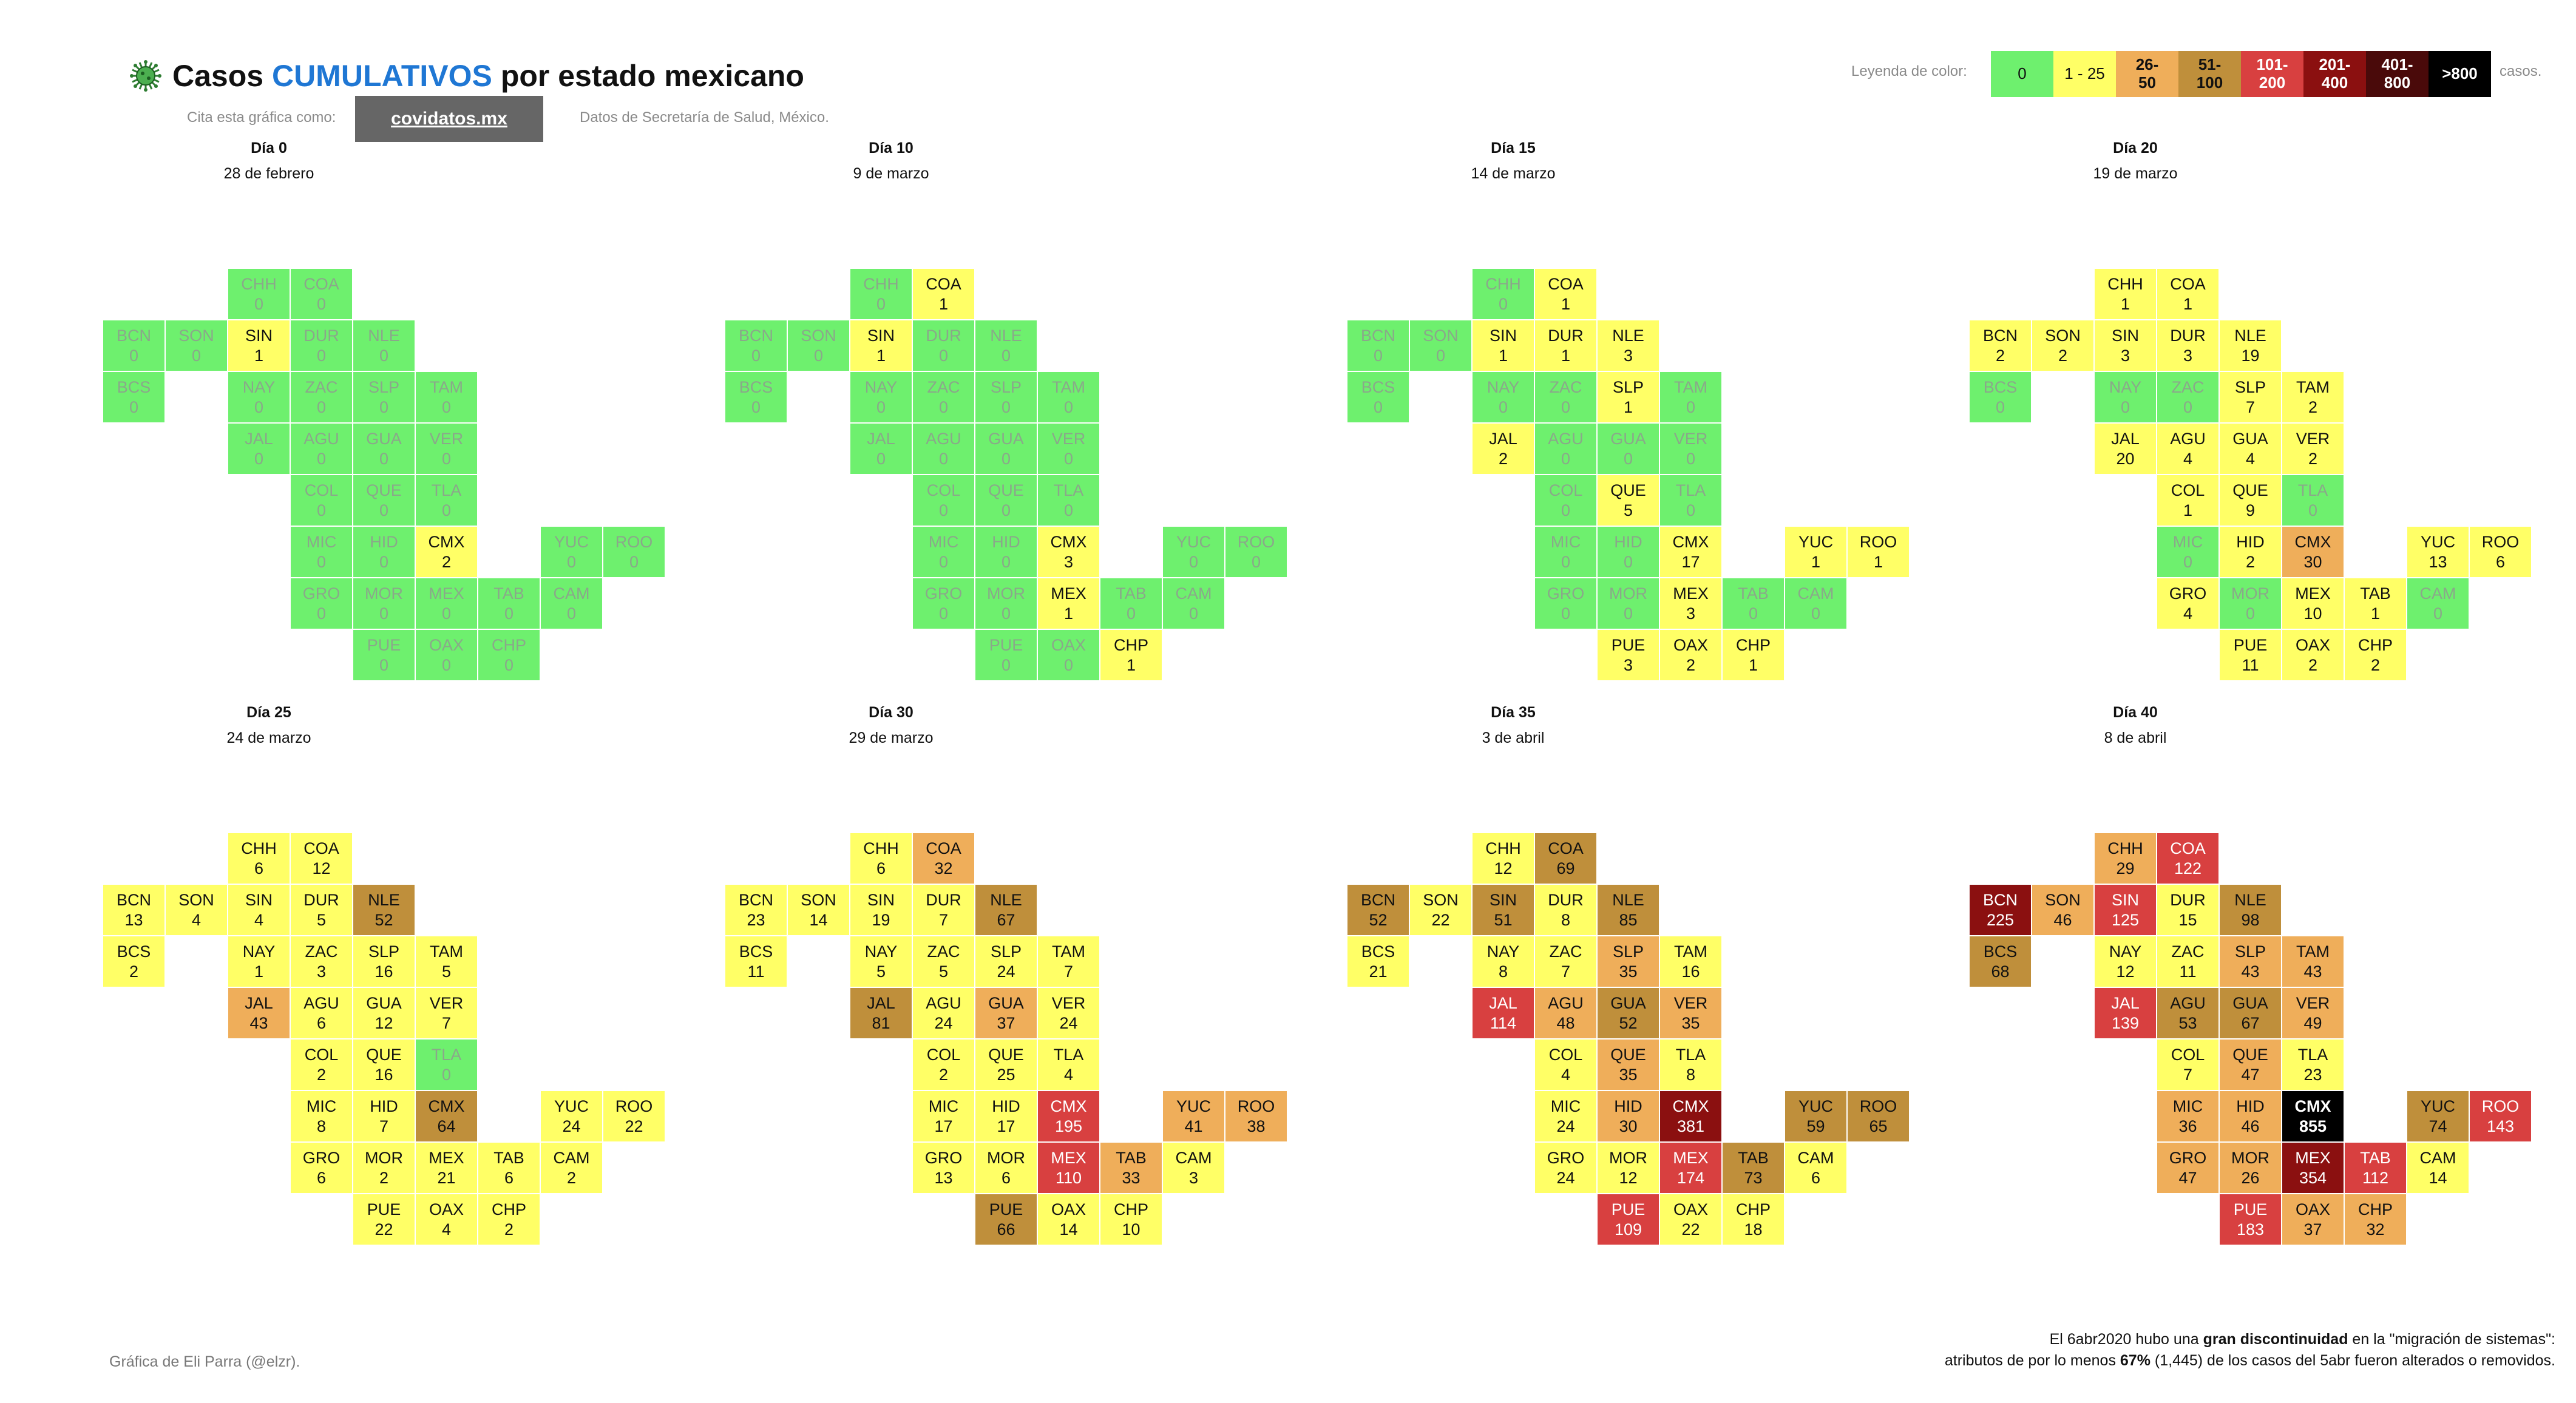  I want to click on state-tile-chh: CHH 6, so click(259, 858).